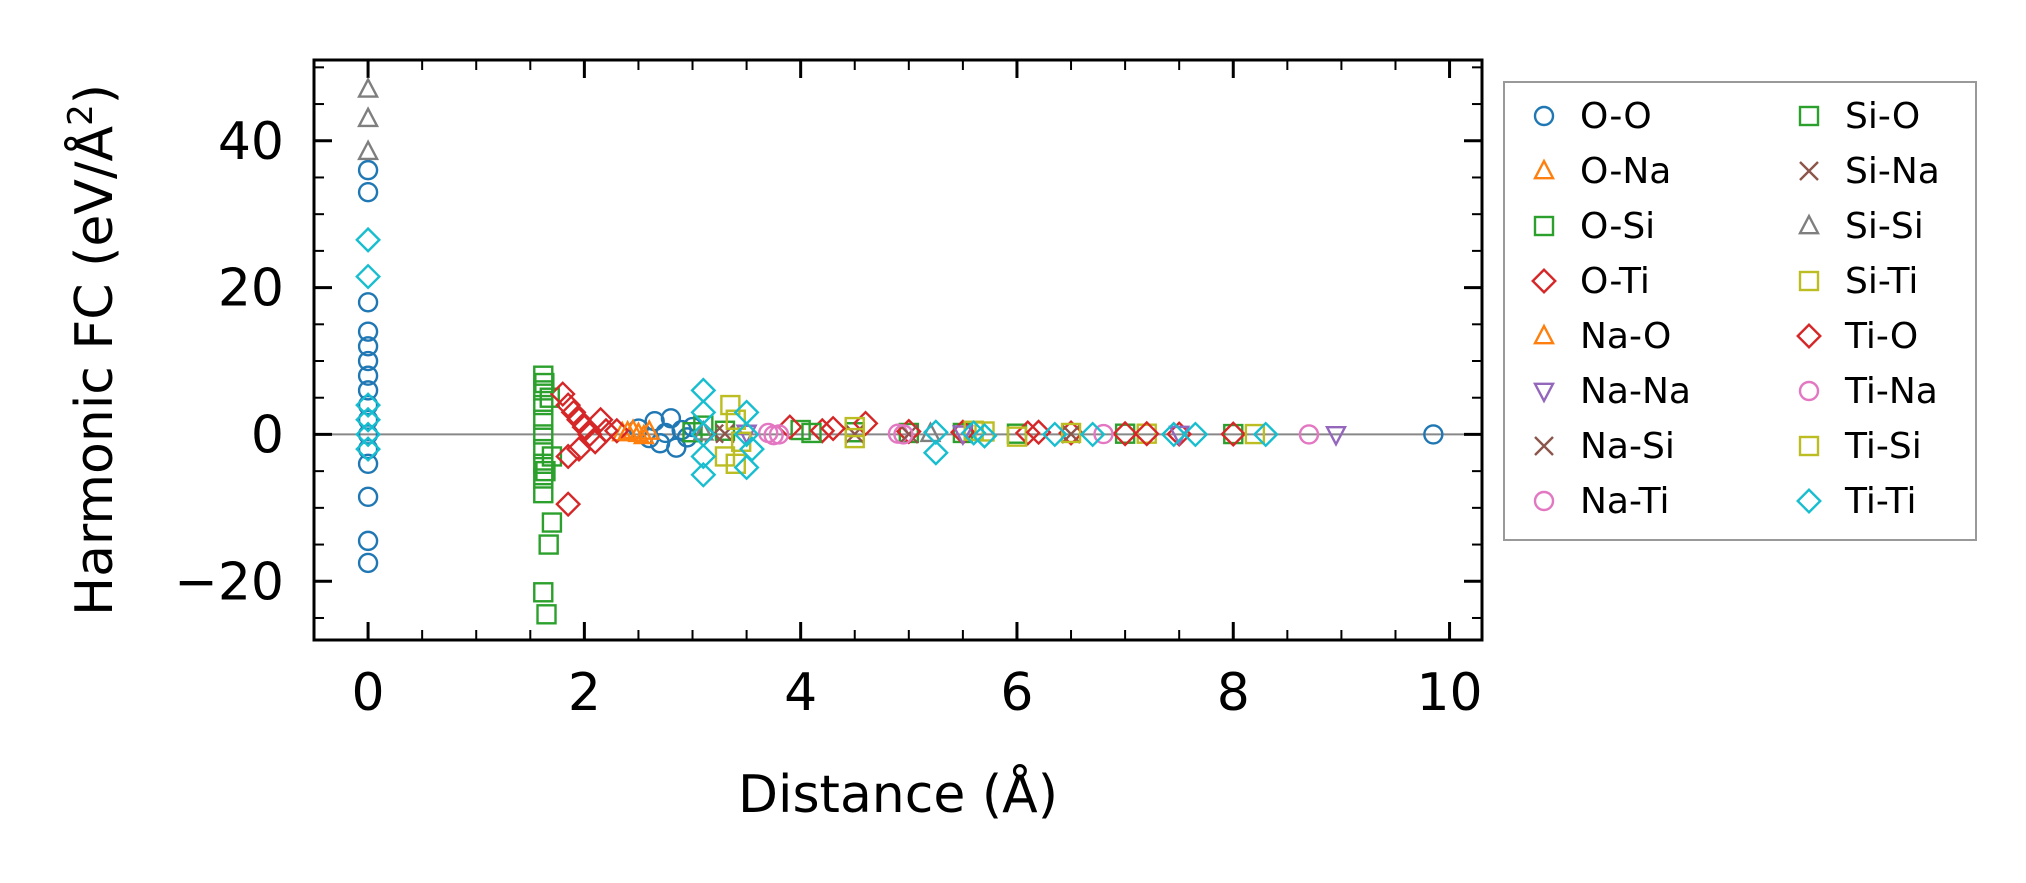 Image resolution: width=2026 pixels, height=883 pixels. I want to click on legend-item: Ti-Ti, so click(1856, 501).